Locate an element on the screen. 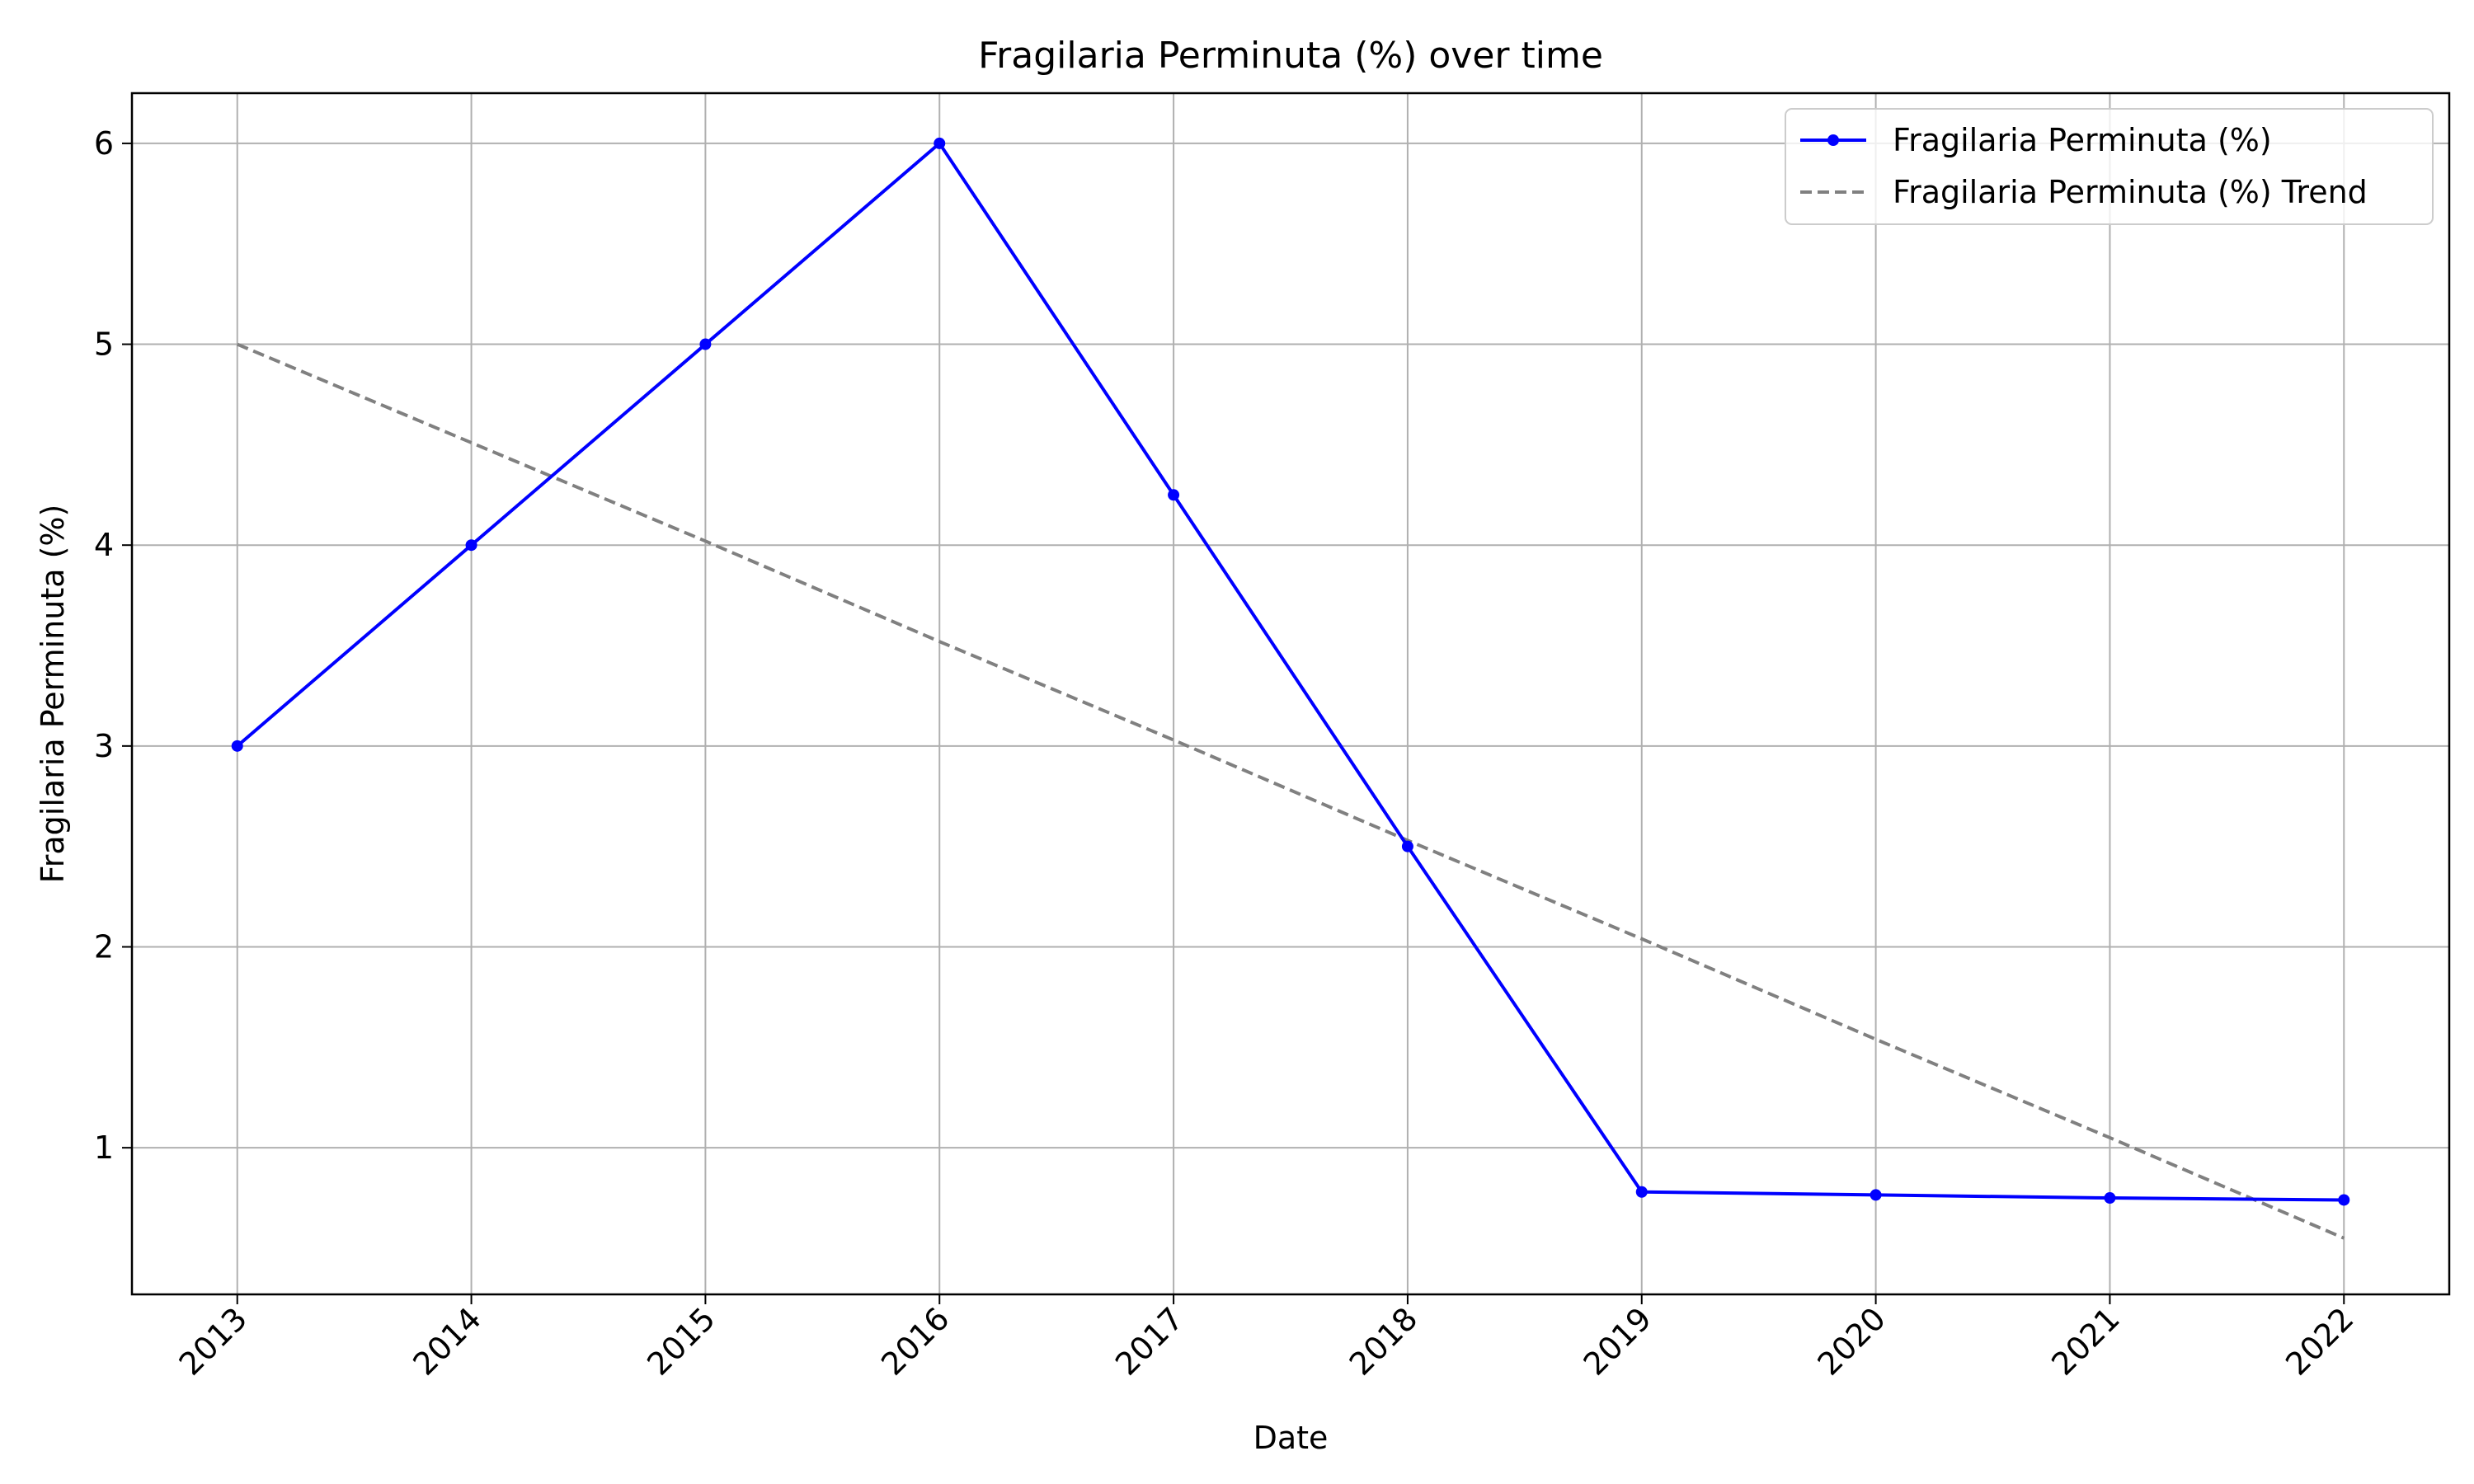  x-axis-label: Date is located at coordinates (1291, 1438).